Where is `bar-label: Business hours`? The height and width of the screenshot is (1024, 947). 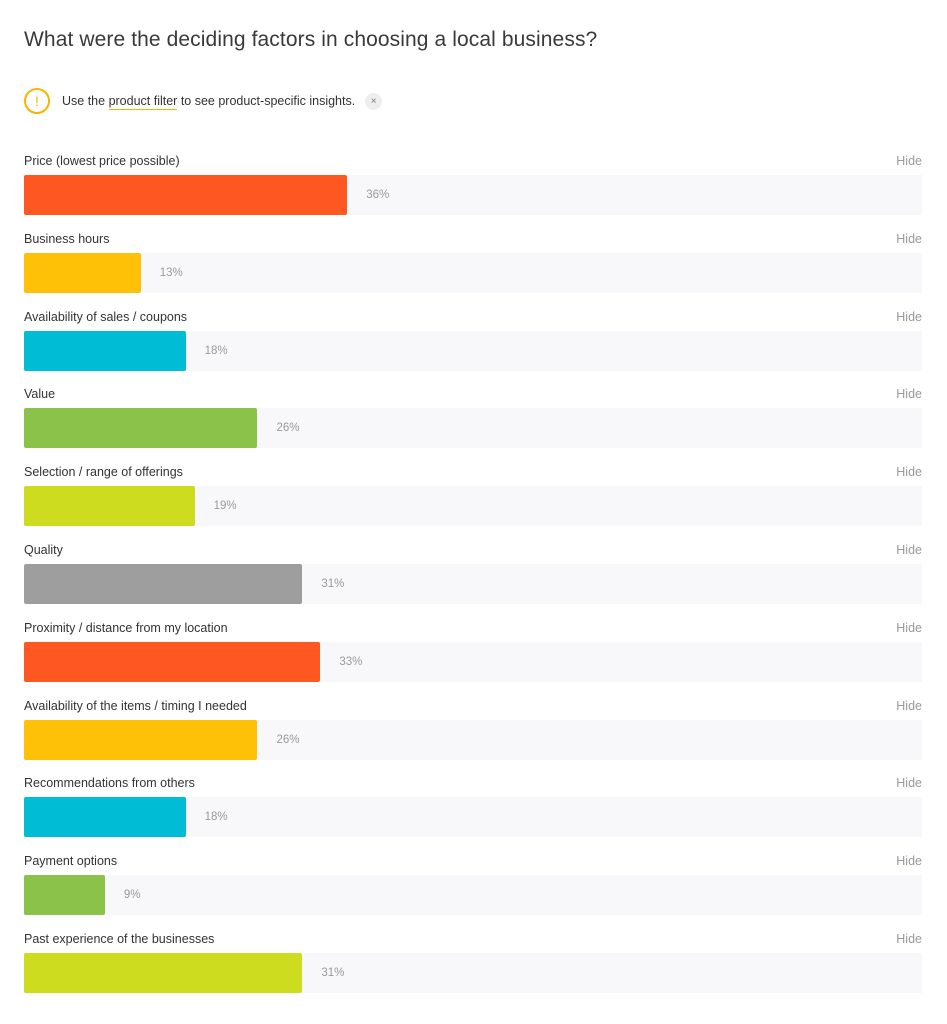
bar-label: Business hours is located at coordinates (67, 238).